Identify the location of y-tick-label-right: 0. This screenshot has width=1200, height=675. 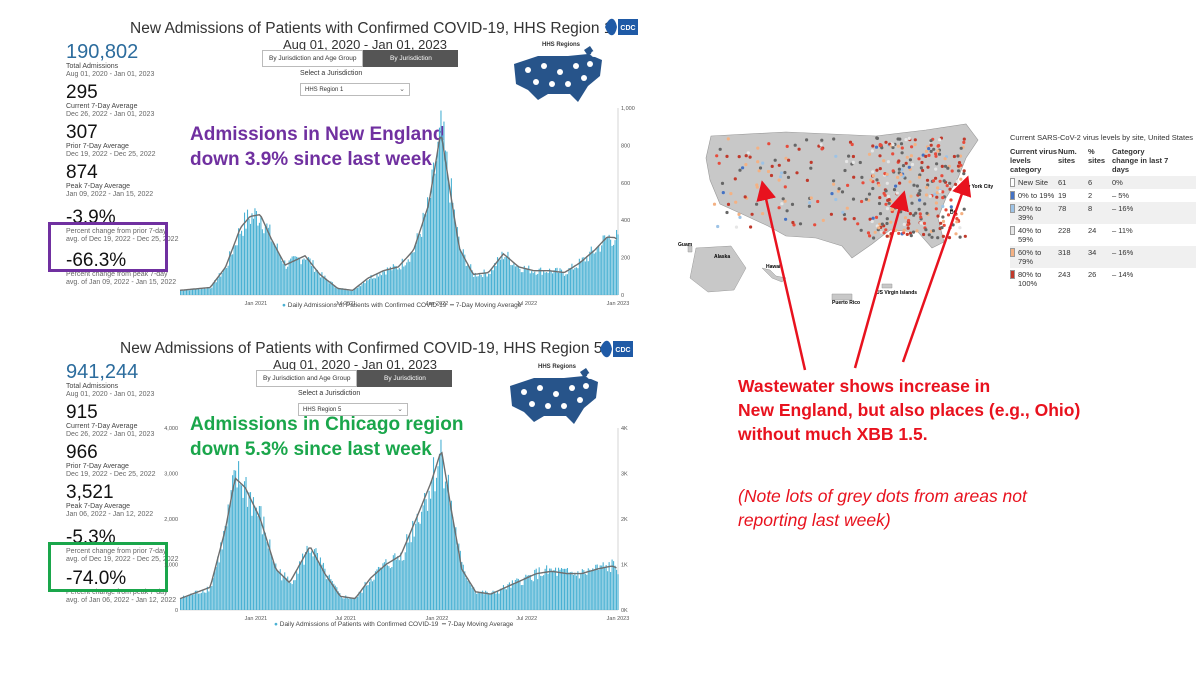
(622, 296).